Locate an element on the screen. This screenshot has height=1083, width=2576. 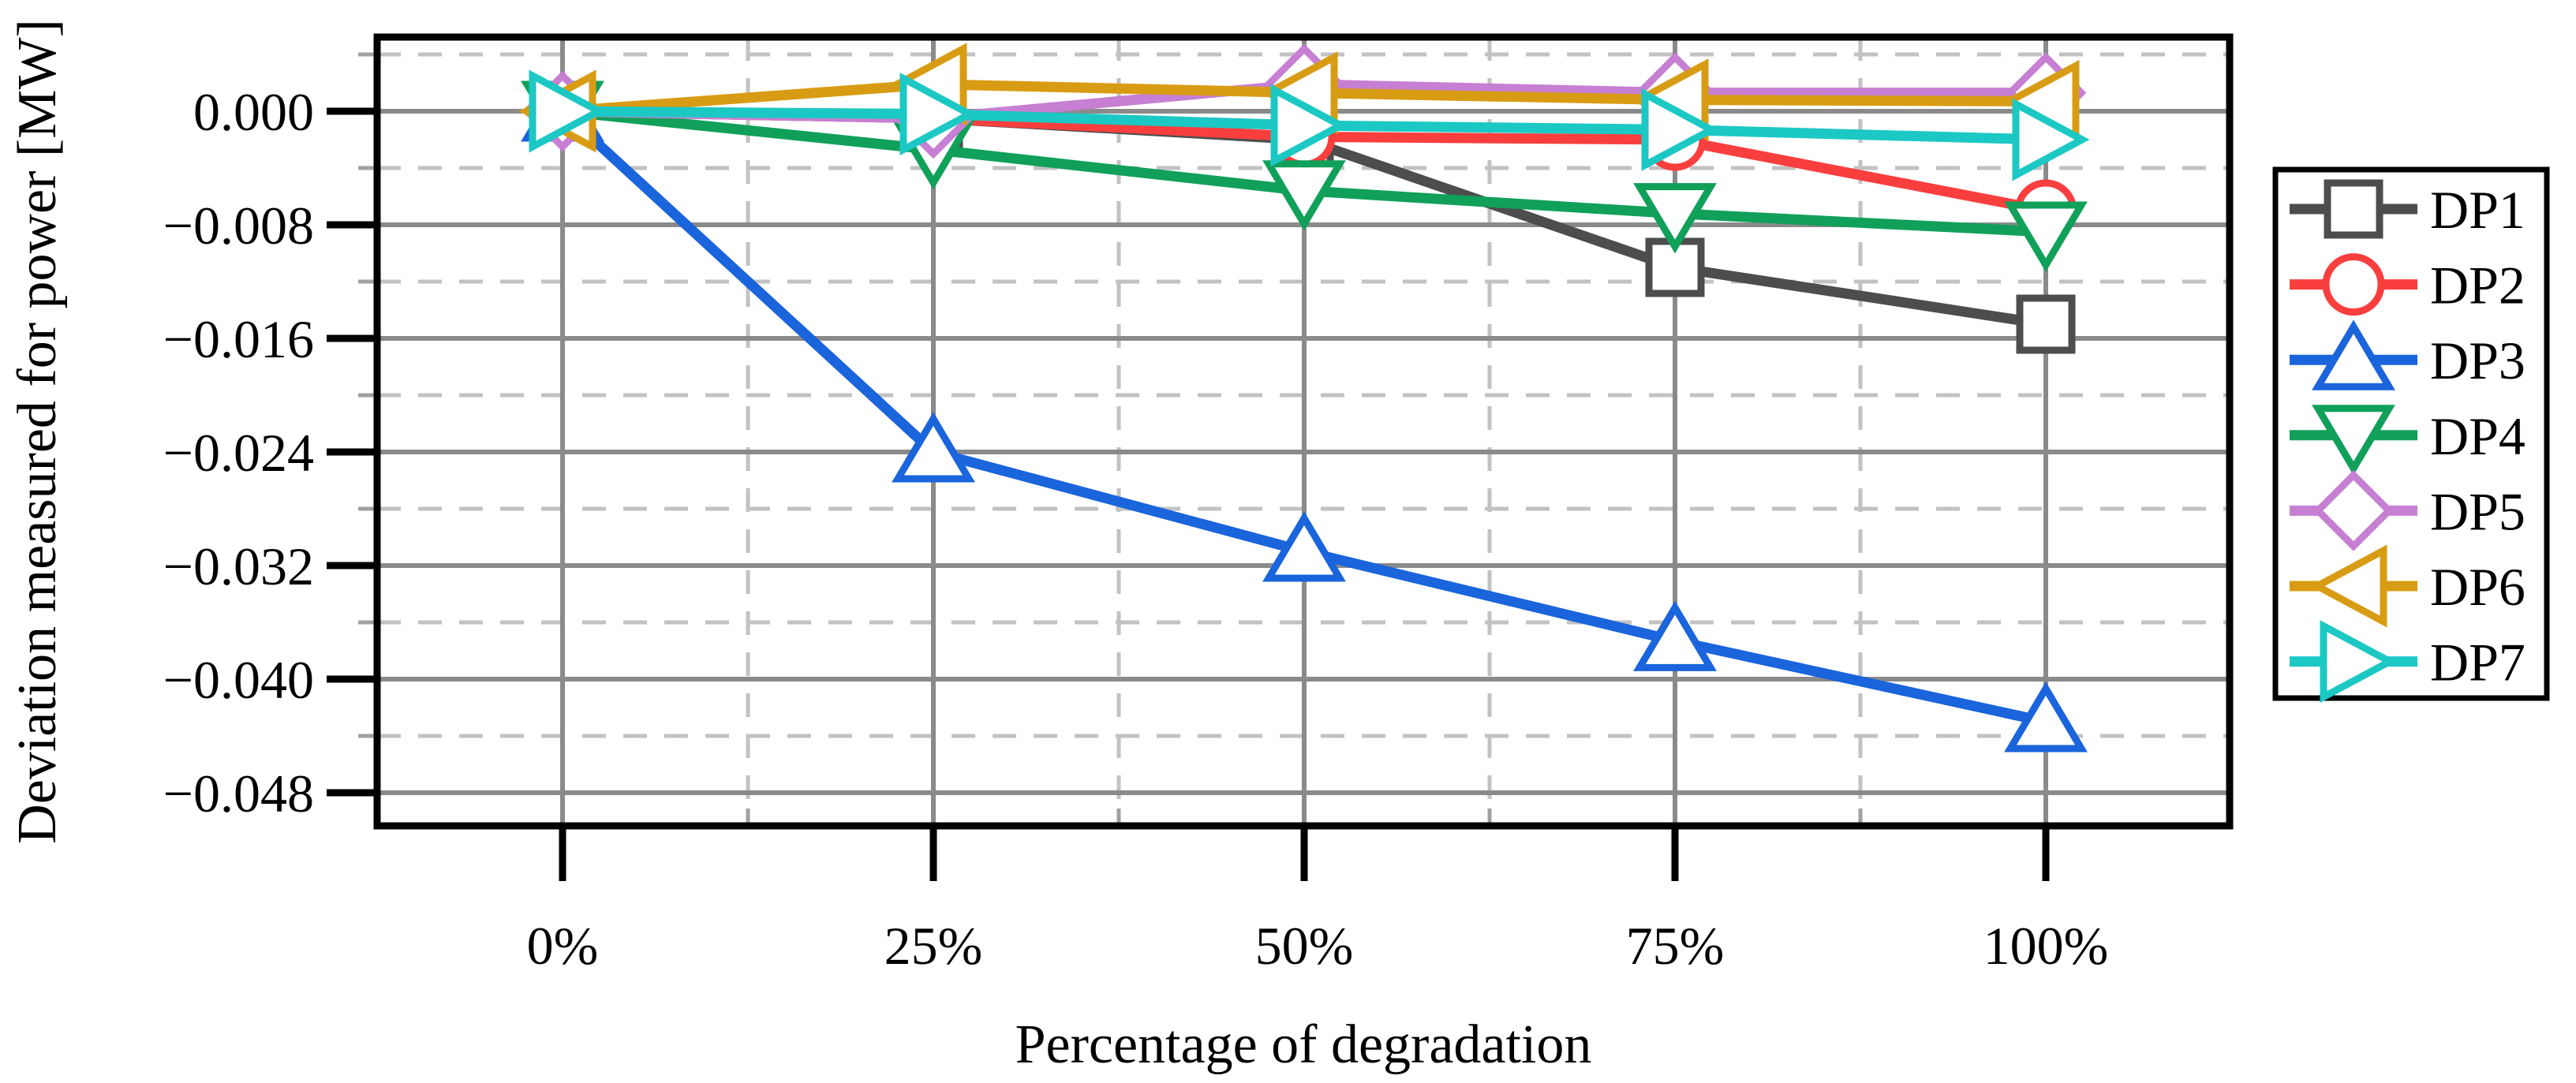
series-marker-DP7-100pct is located at coordinates (2051, 139).